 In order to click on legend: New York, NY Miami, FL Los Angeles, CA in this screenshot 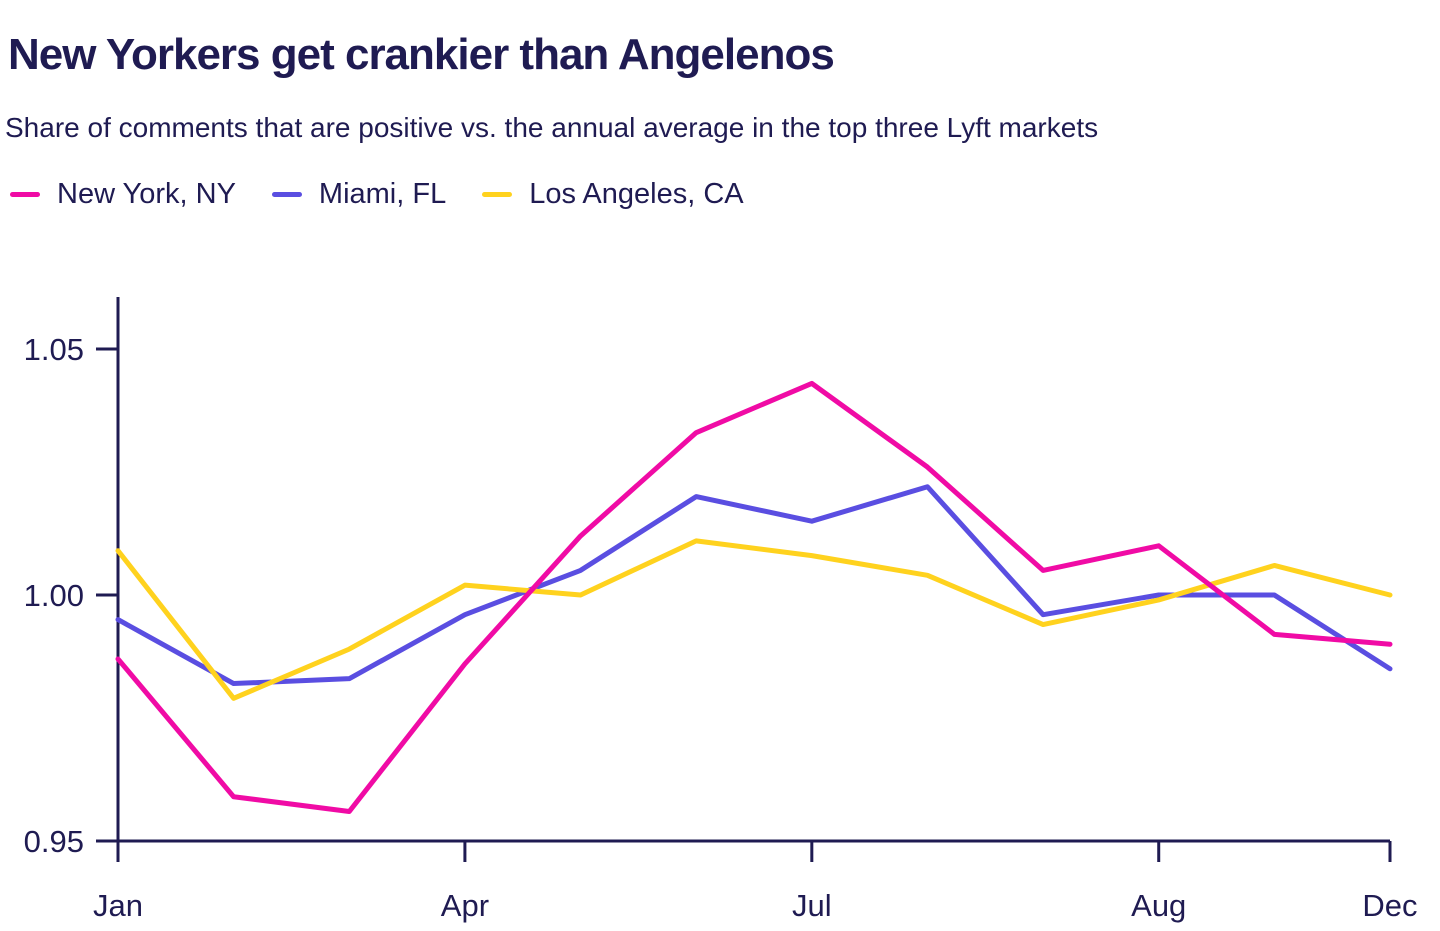, I will do `click(395, 194)`.